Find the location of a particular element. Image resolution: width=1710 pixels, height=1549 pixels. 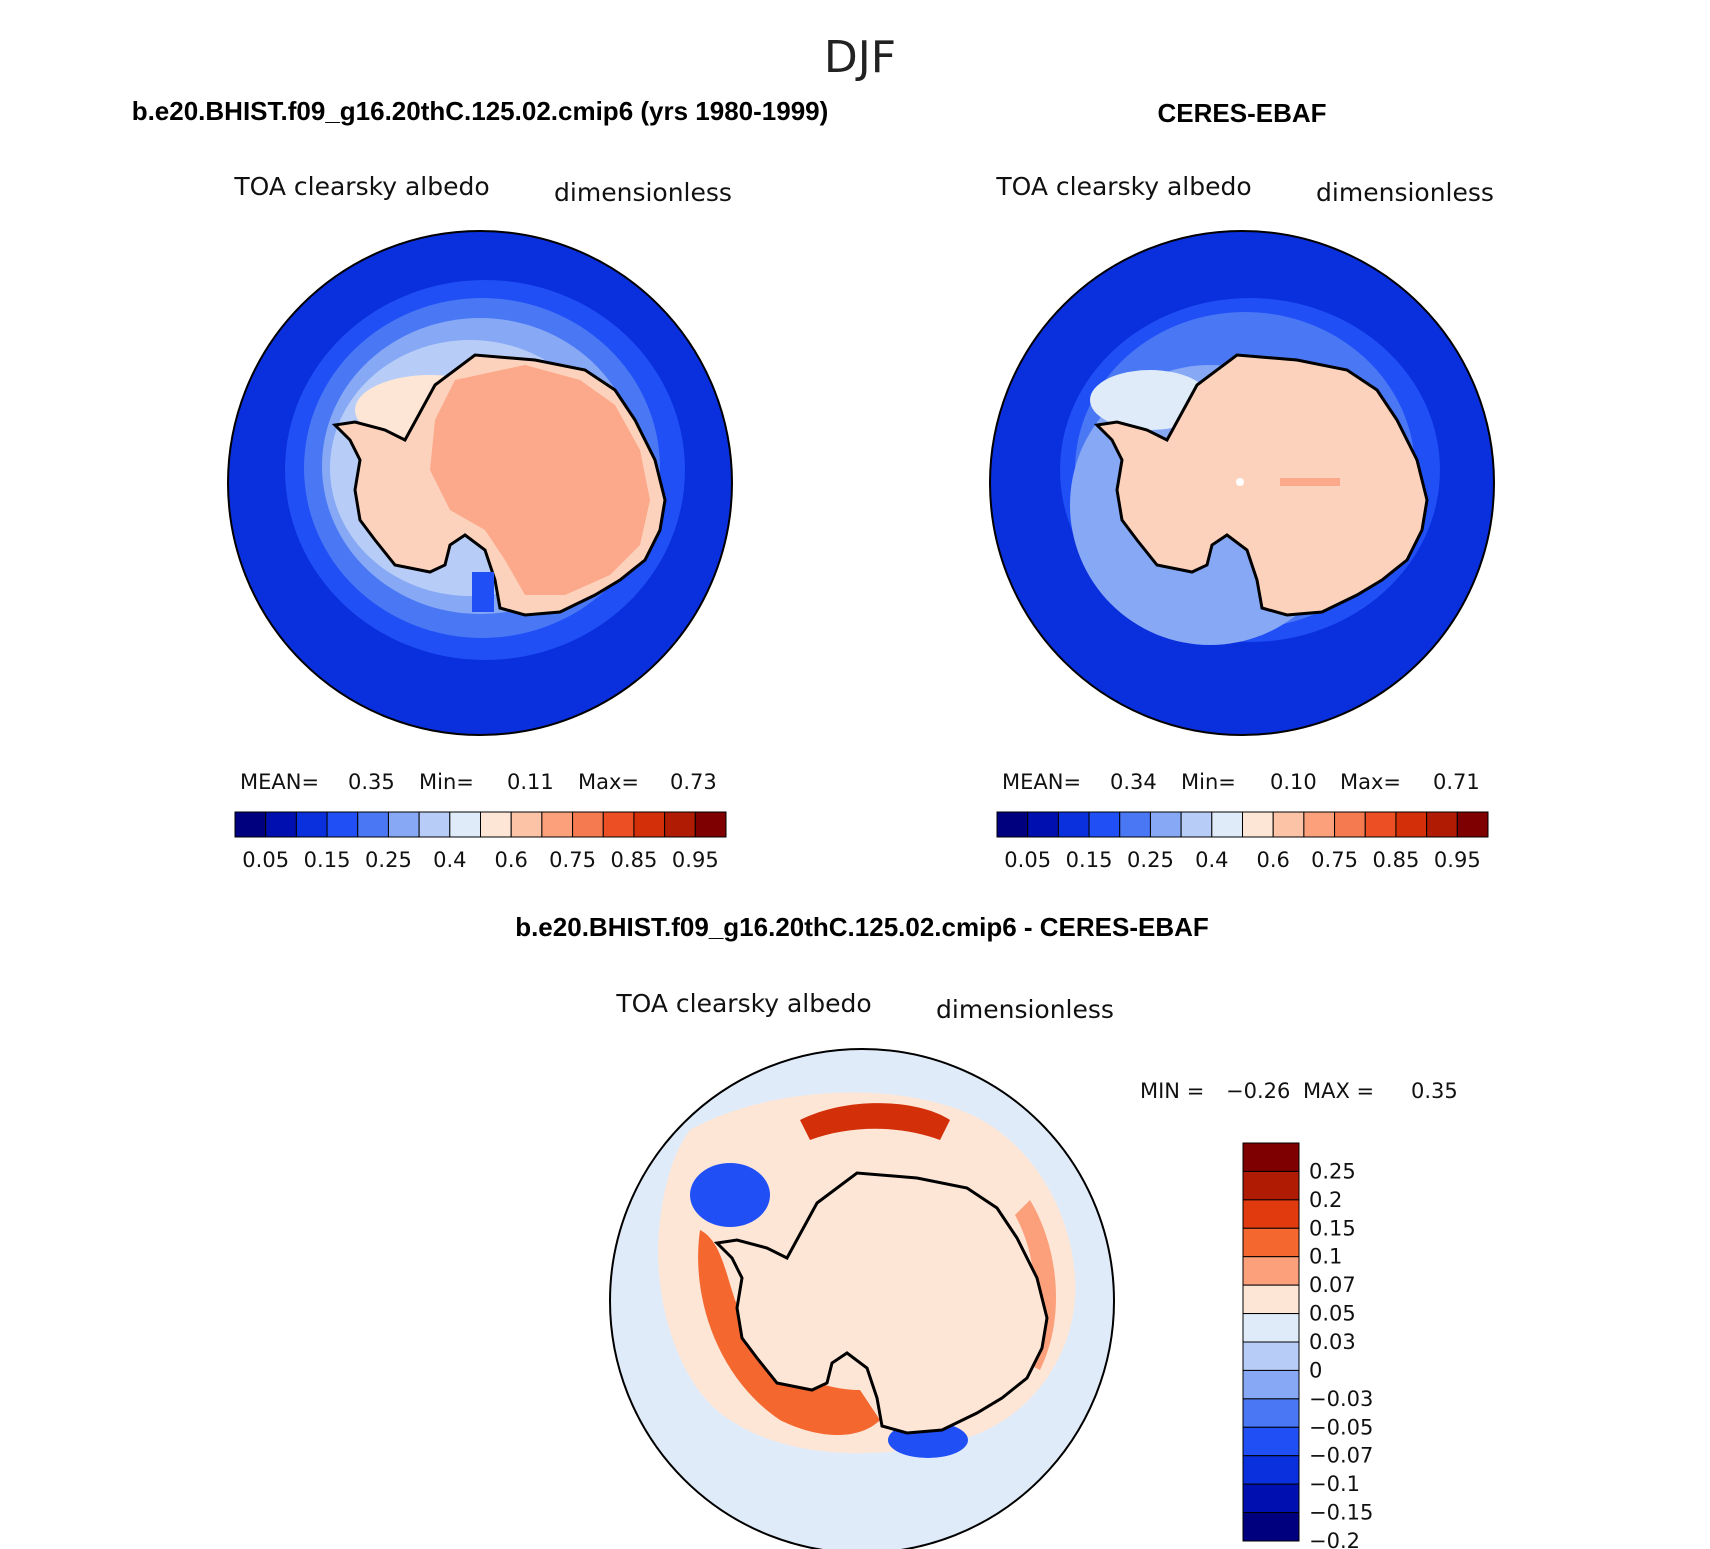

colorbar-tick-label: 0.95 is located at coordinates (1457, 860).